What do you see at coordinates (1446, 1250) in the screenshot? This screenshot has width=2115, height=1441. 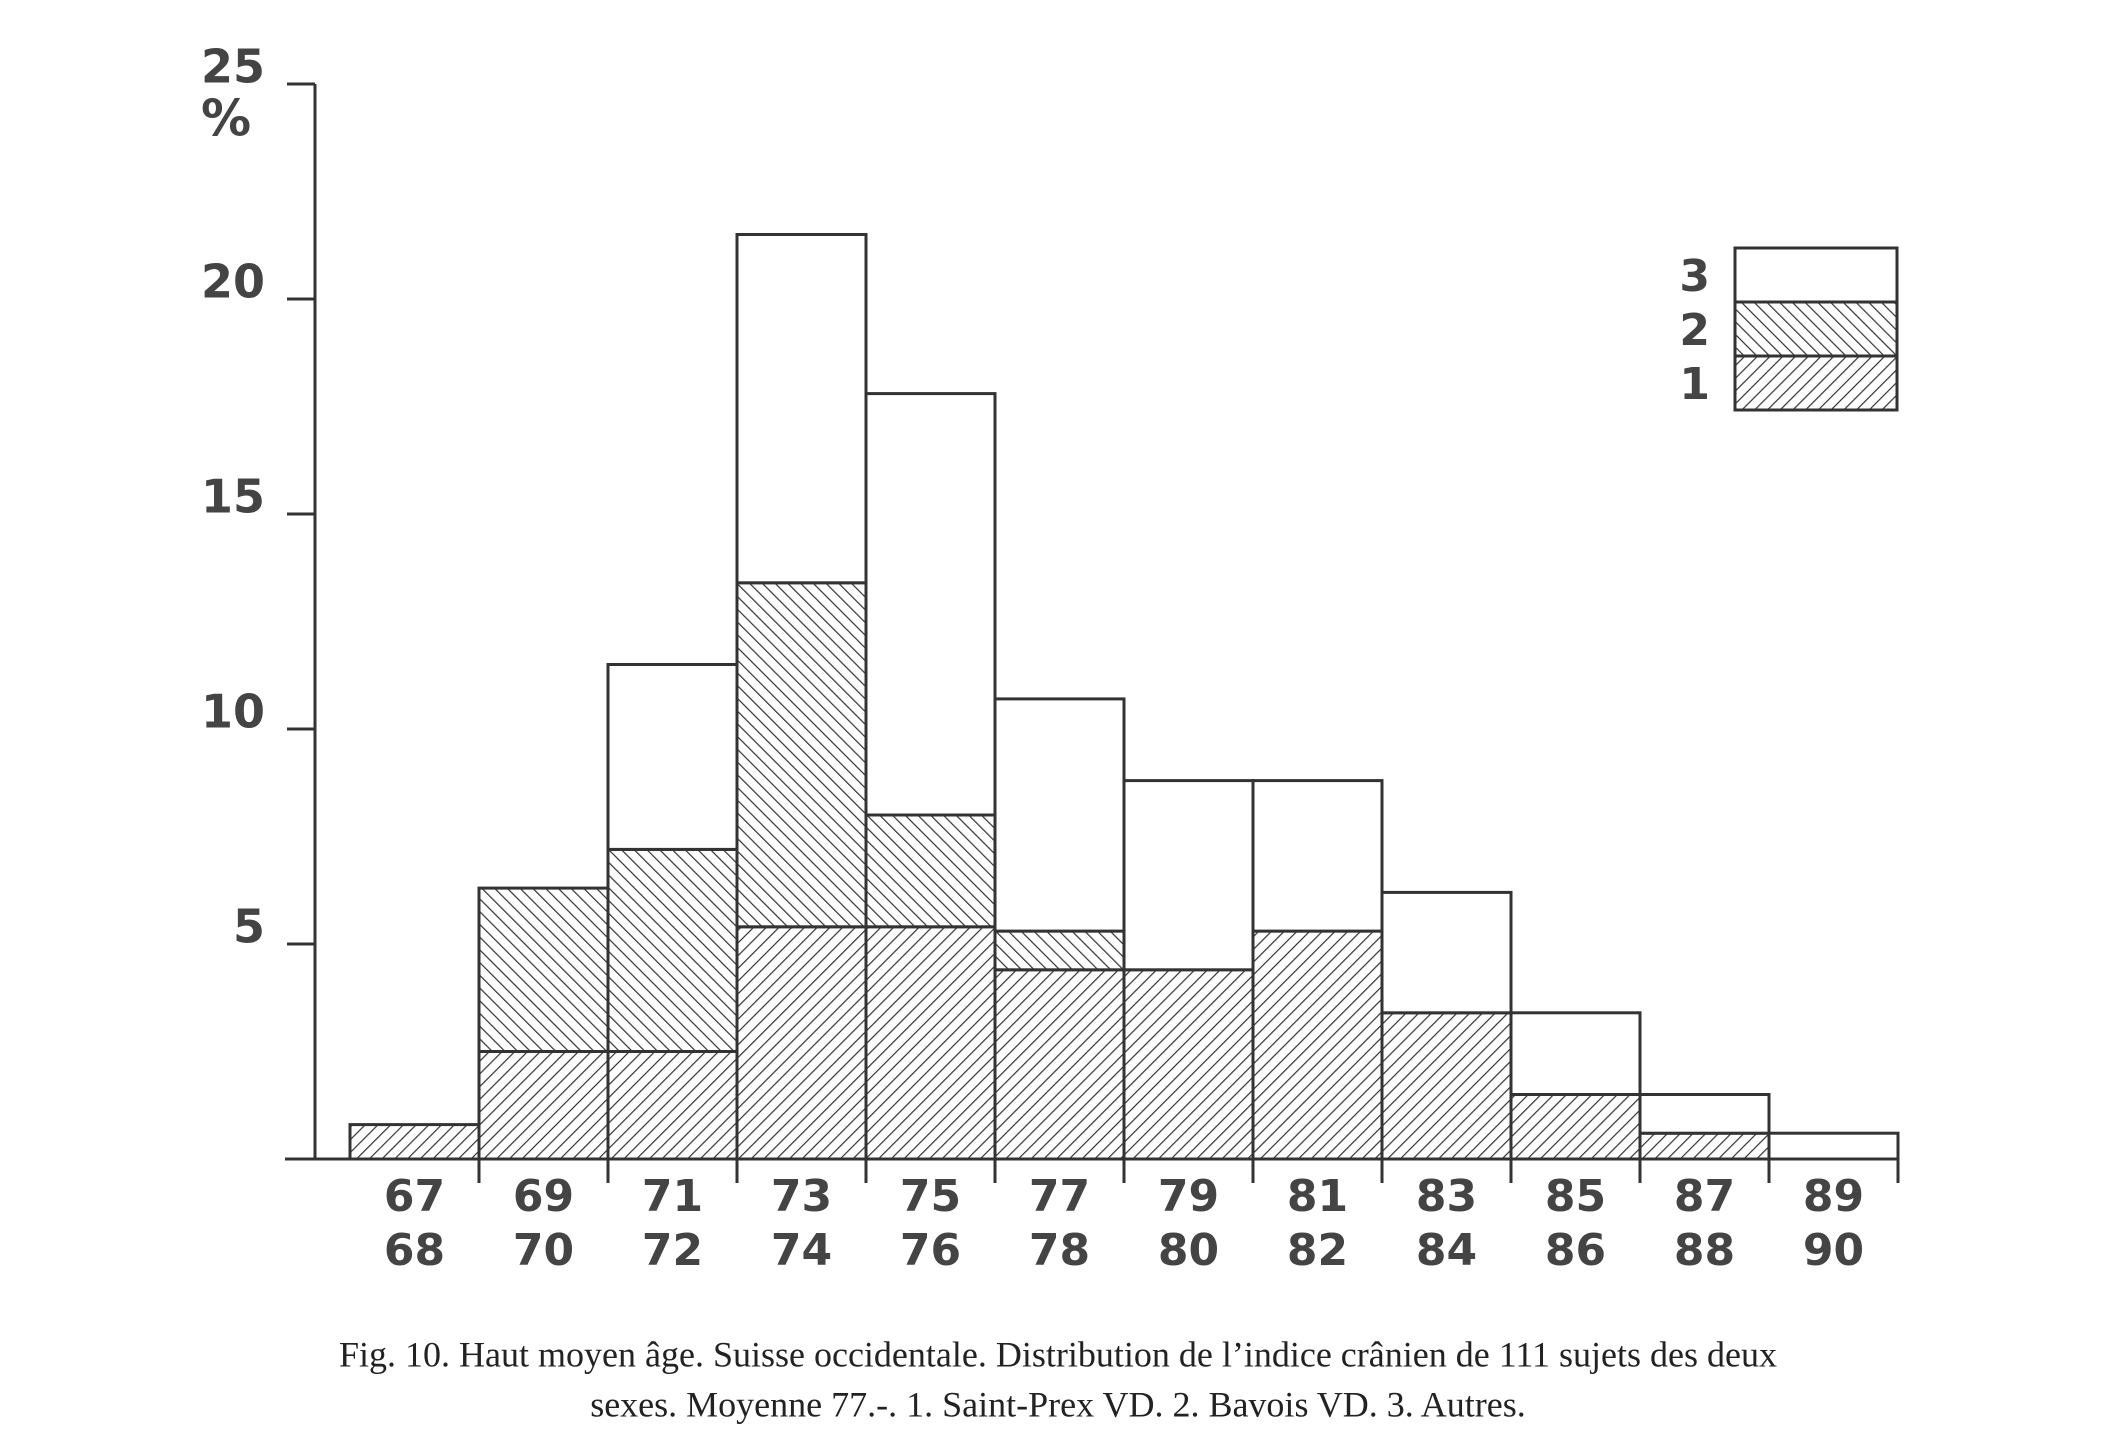 I see `x-tick-label: 84` at bounding box center [1446, 1250].